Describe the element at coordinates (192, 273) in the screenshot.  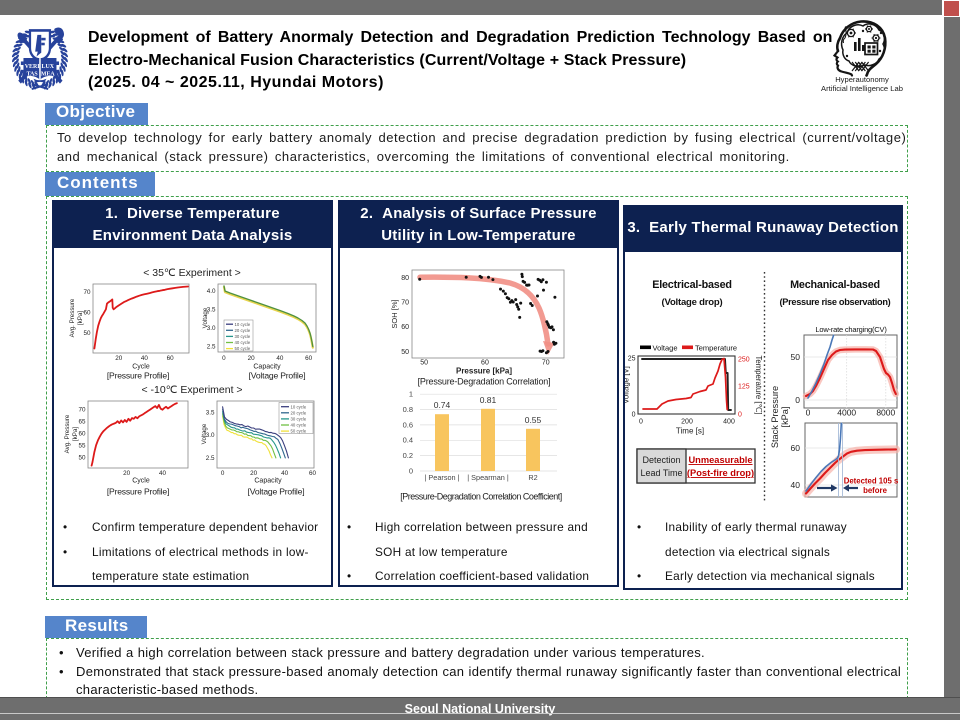
I see `svg-text: < 35℃ Experiment >` at that location.